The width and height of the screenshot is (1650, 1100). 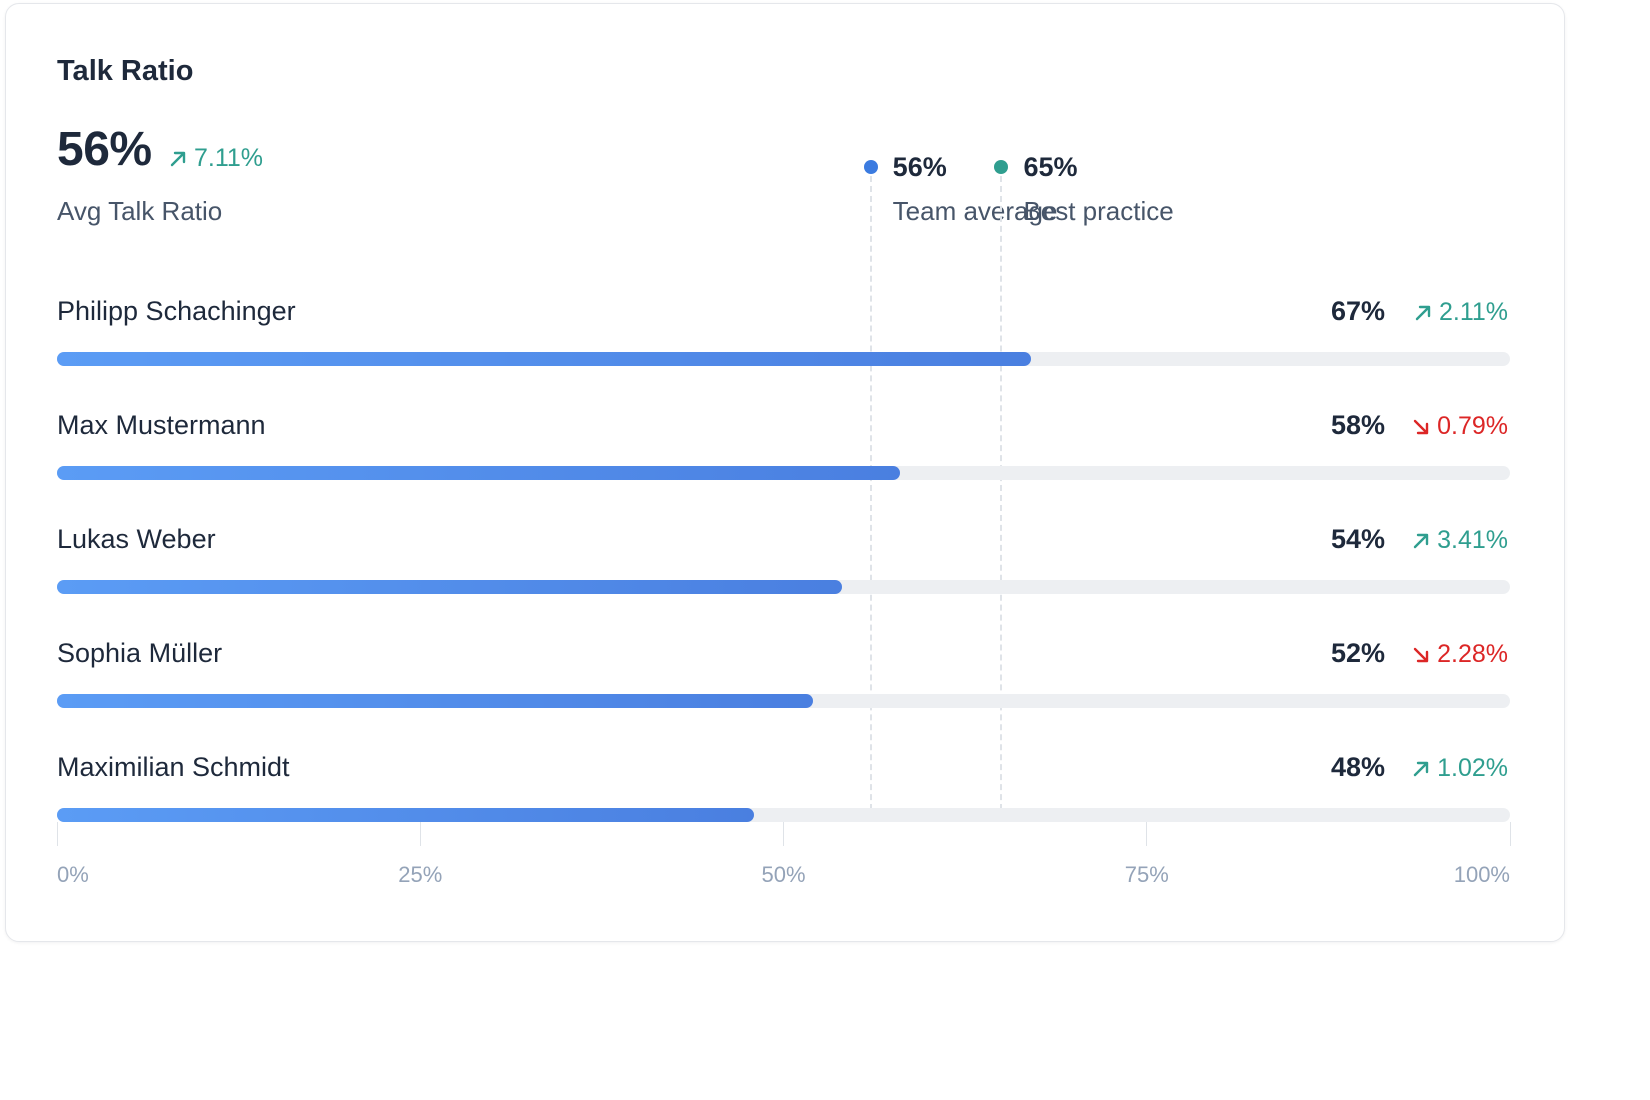 I want to click on axis-tick-label: 50%, so click(x=783, y=874).